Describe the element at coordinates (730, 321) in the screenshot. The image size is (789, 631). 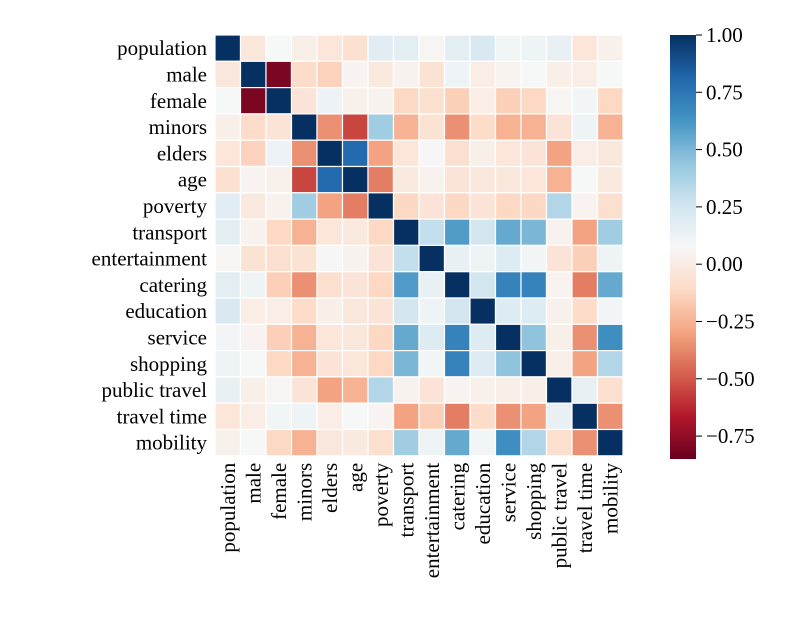
I see `colorbar-tick-label: −0.25` at that location.